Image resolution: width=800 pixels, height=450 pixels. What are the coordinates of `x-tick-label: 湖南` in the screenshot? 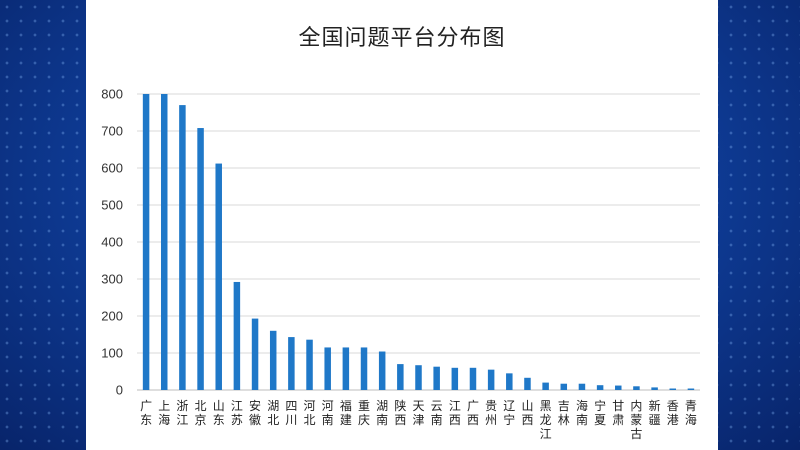 It's located at (382, 412).